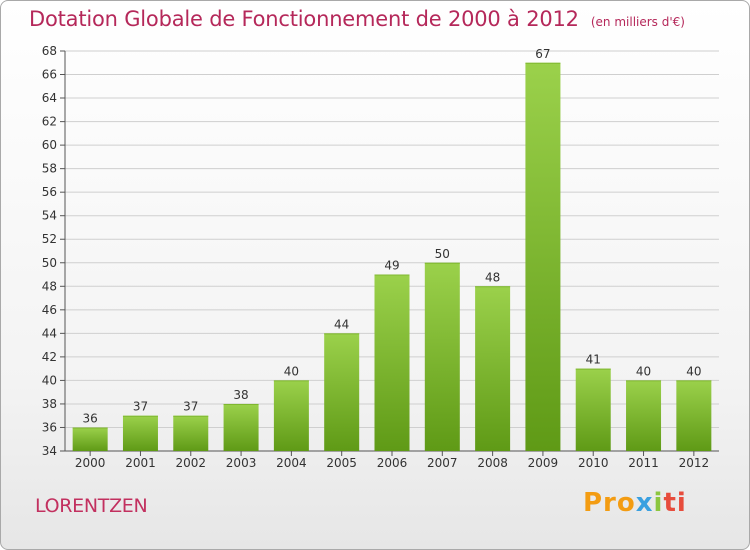 The image size is (750, 550). I want to click on x-tick-label: 2011, so click(643, 463).